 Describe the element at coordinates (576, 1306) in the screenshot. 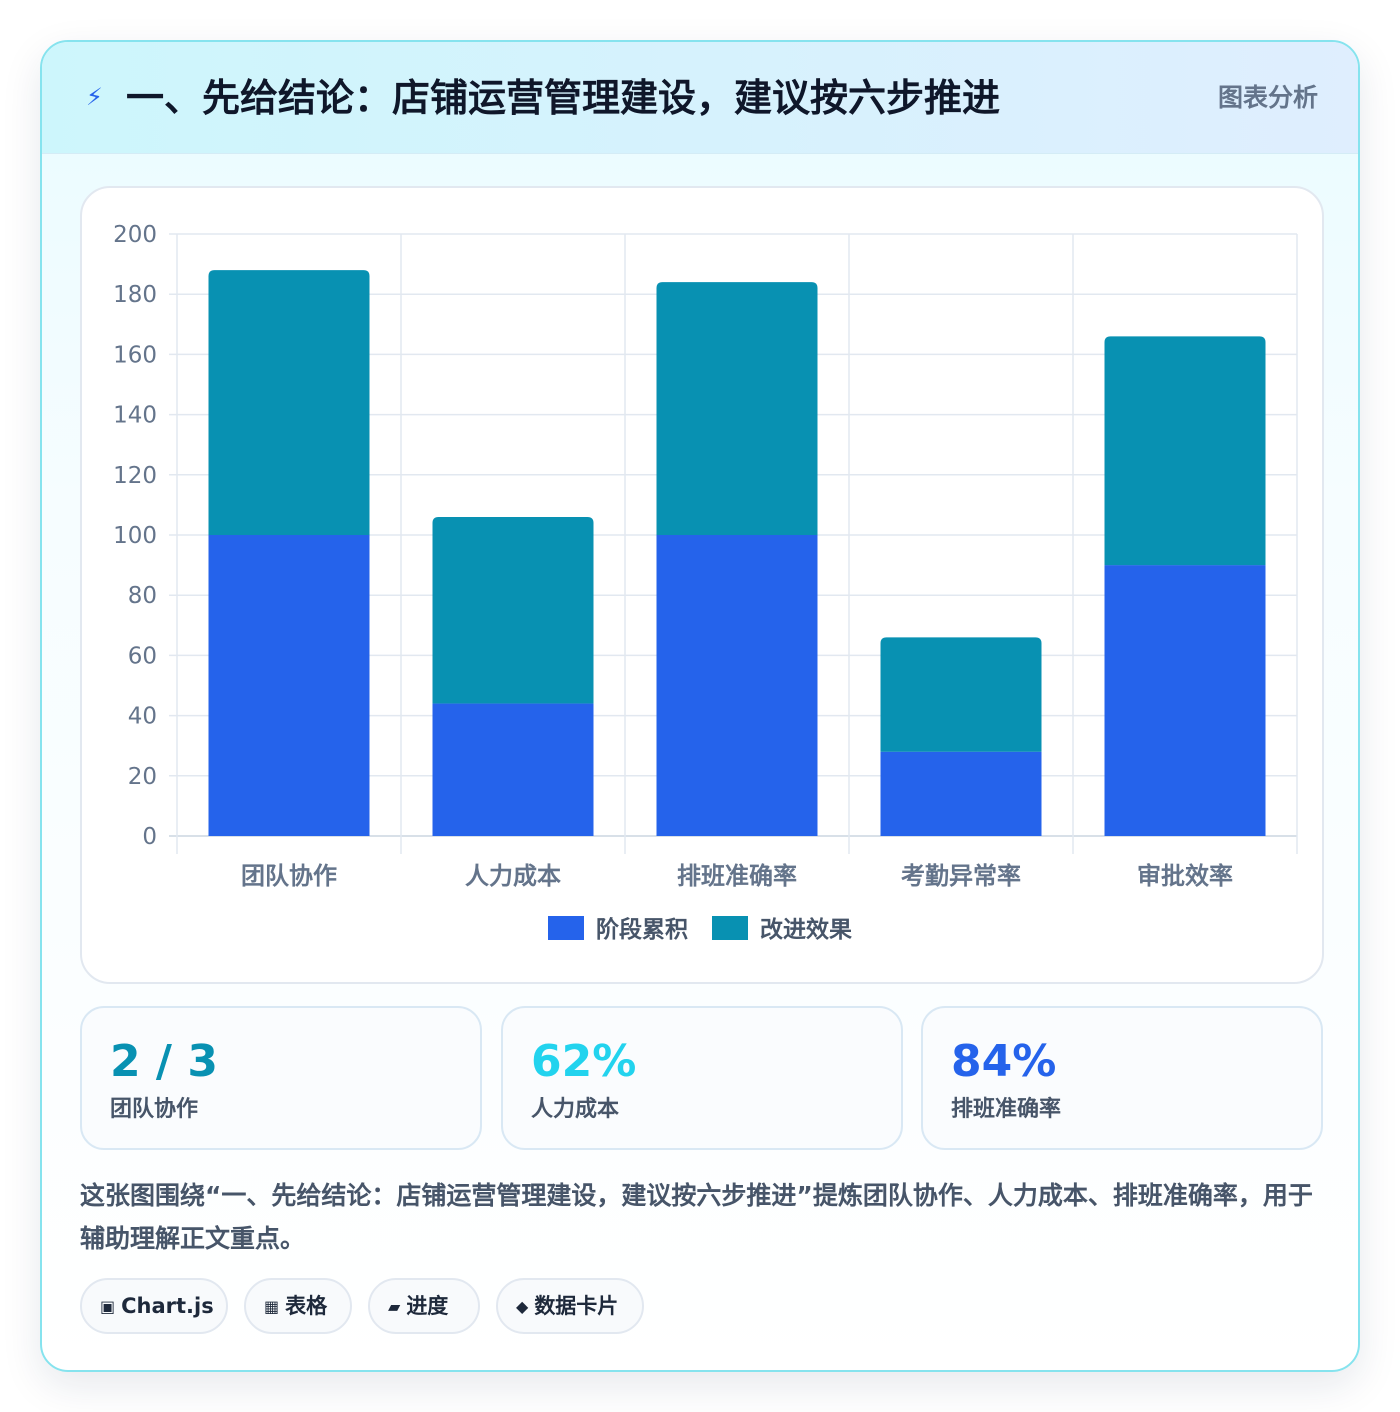

I see `chip-label: 数据卡片` at that location.